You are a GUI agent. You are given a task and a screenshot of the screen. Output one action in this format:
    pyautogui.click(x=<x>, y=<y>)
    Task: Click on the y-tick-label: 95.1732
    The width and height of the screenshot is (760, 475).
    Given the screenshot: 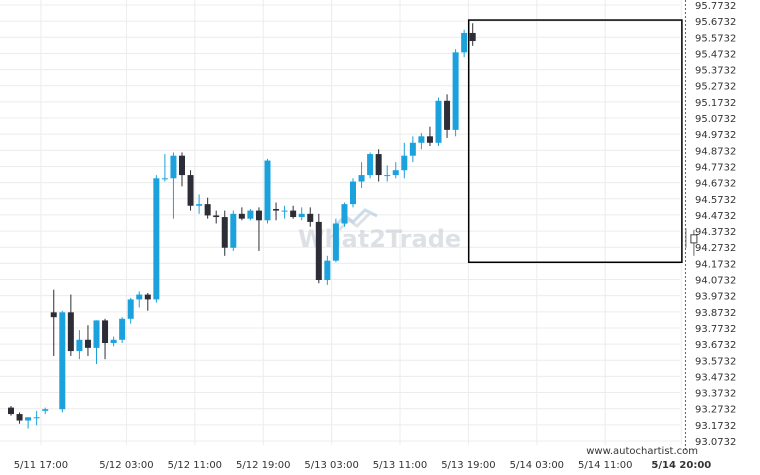 What is the action you would take?
    pyautogui.click(x=715, y=103)
    